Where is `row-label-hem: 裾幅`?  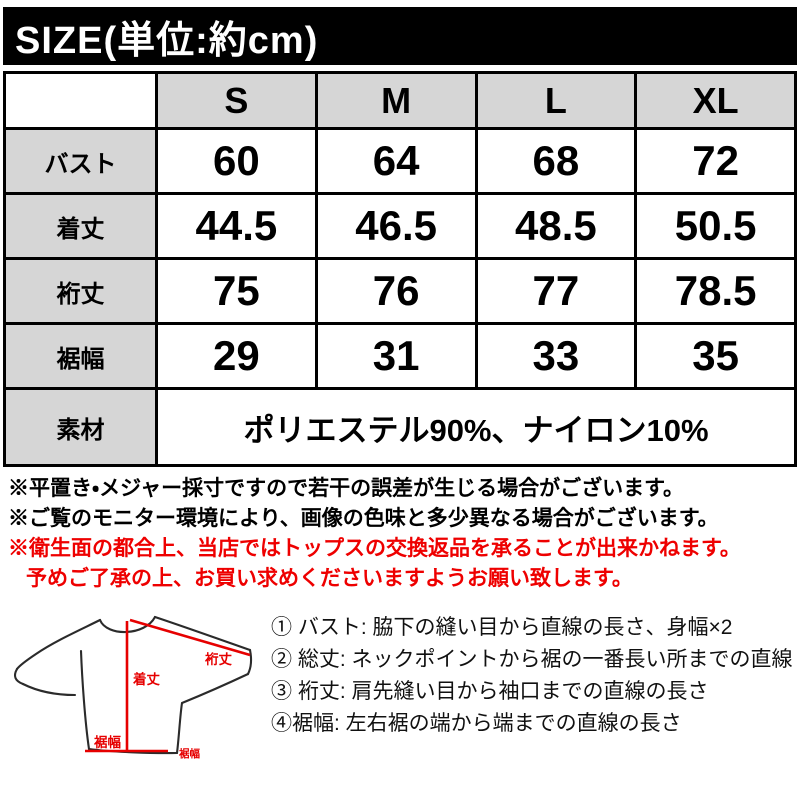 row-label-hem: 裾幅 is located at coordinates (80, 356).